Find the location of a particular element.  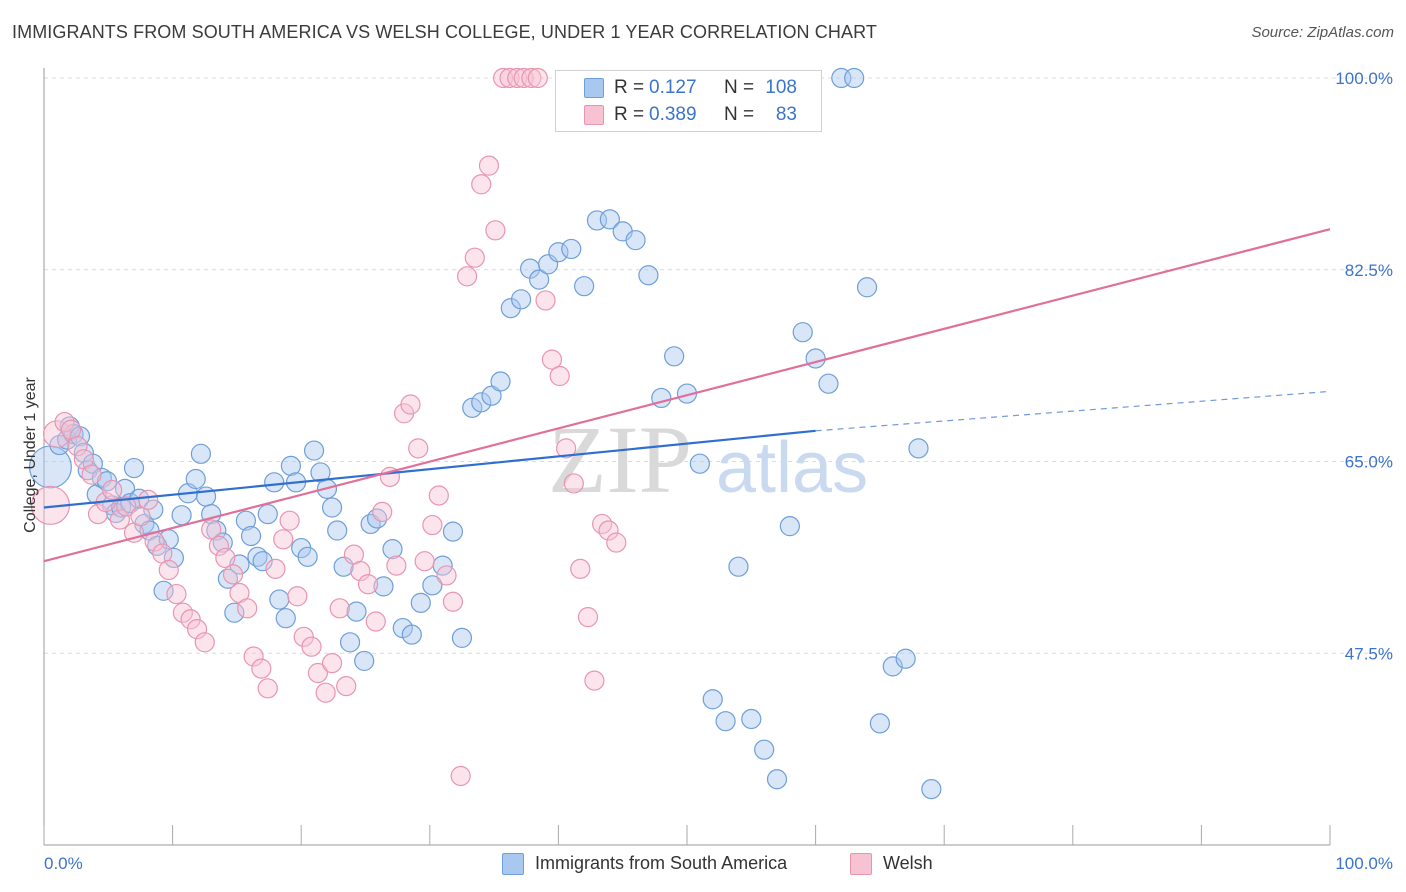

x-tick-label: 100.0% is located at coordinates (1364, 863).